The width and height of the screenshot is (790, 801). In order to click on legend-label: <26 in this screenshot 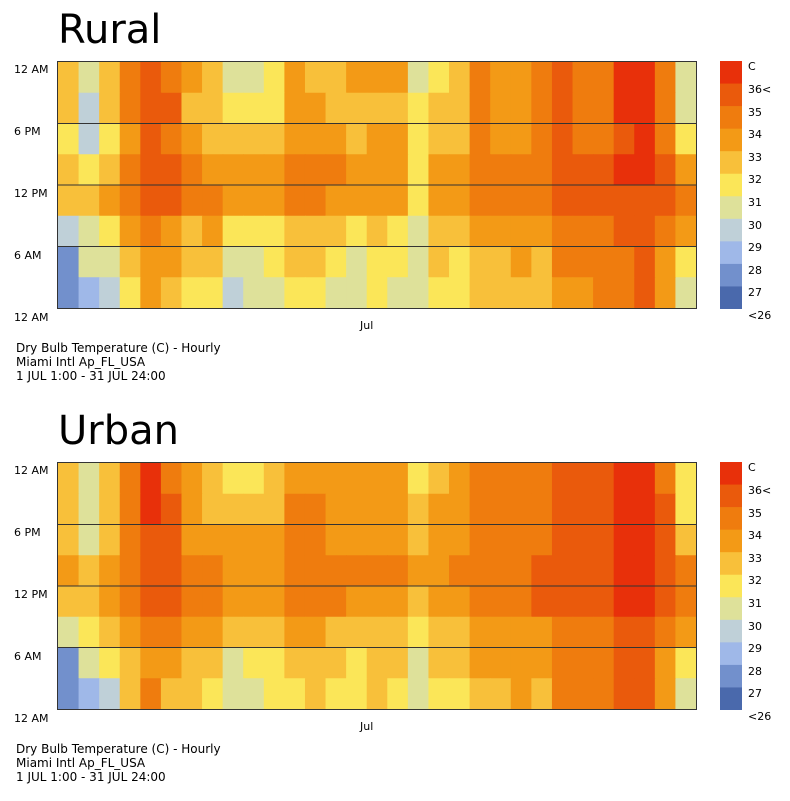, I will do `click(760, 716)`.